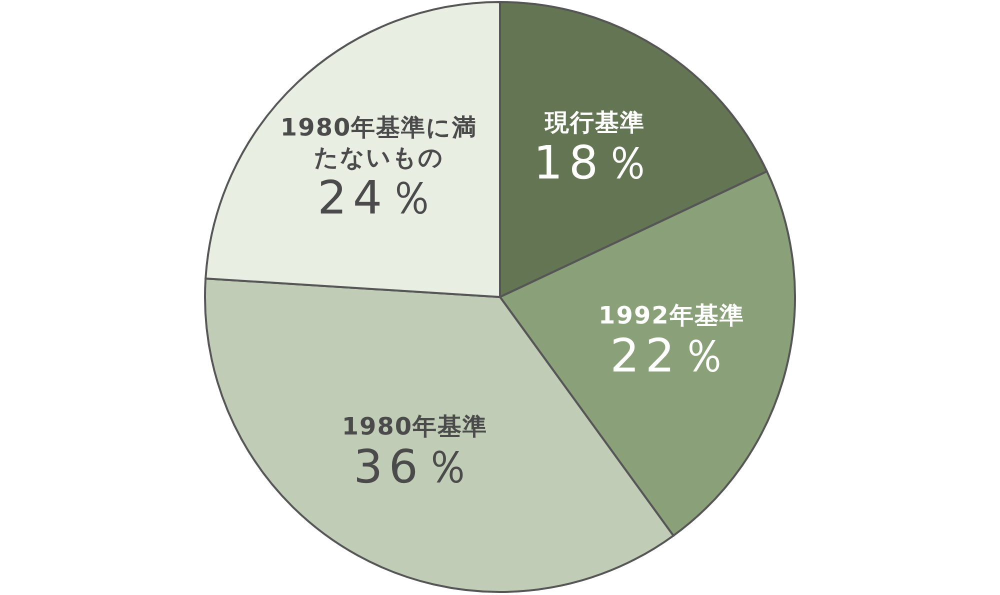  I want to click on data-label: 22％, so click(671, 355).